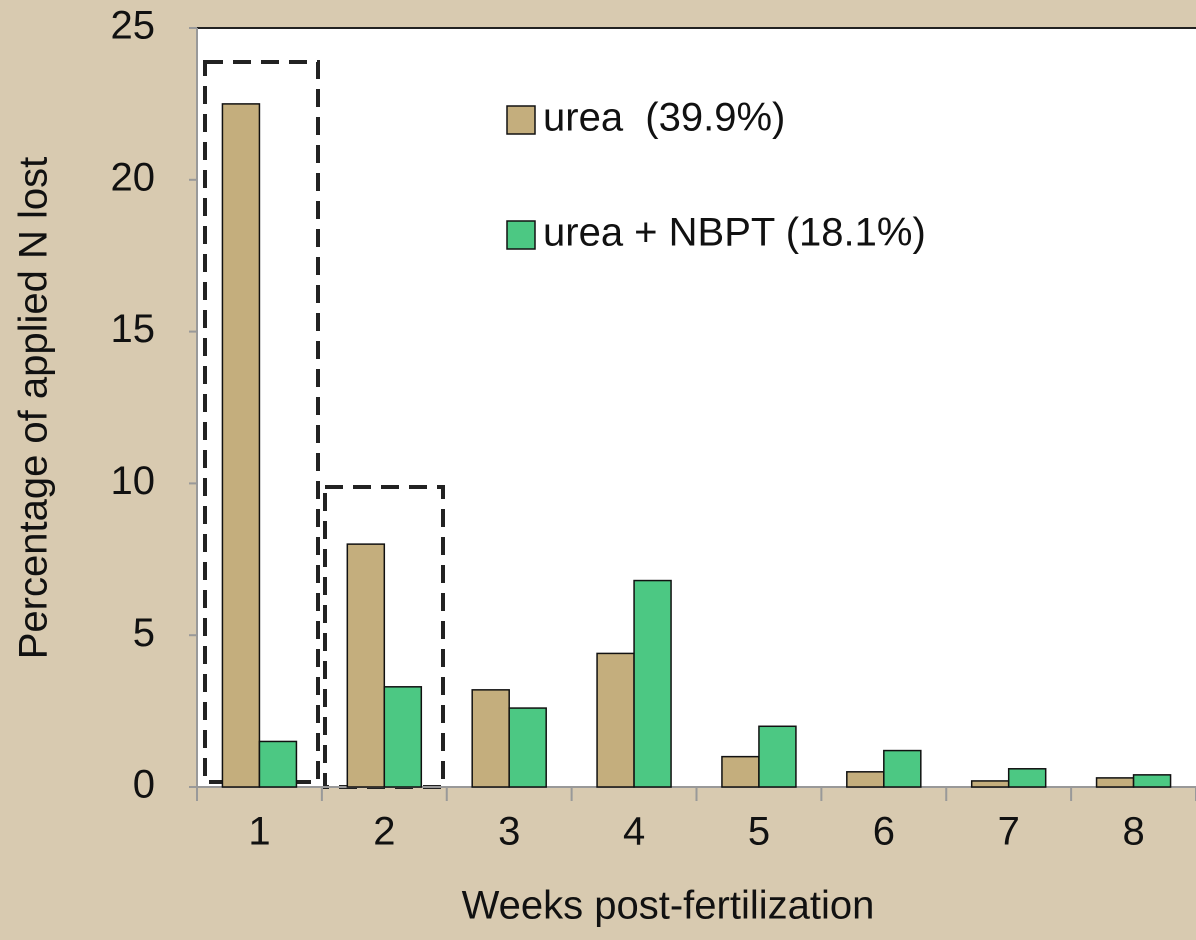  Describe the element at coordinates (133, 329) in the screenshot. I see `y-tick-label: 15` at that location.